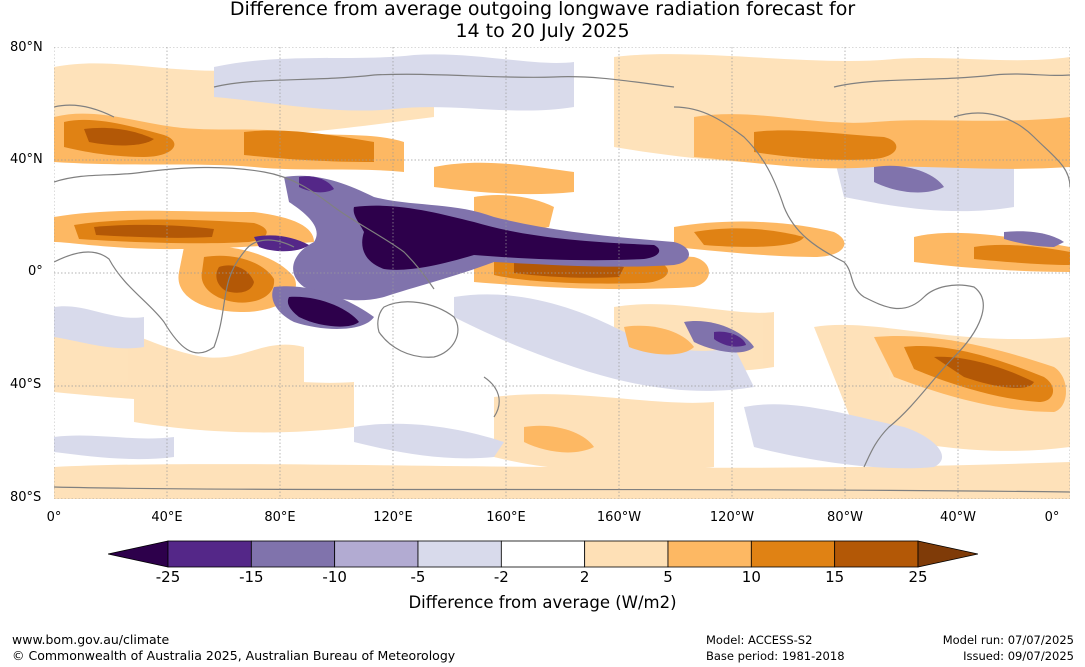 The height and width of the screenshot is (667, 1085). What do you see at coordinates (668, 577) in the screenshot?
I see `colorbar-tick-label: 5` at bounding box center [668, 577].